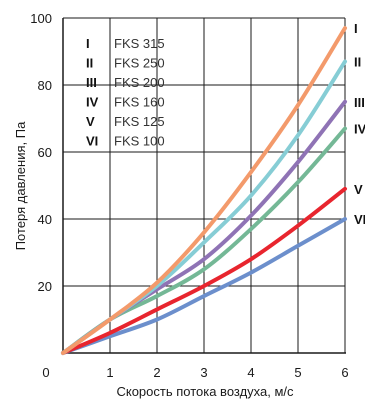 This screenshot has width=365, height=401. I want to click on legend-roman-i: I, so click(88, 43).